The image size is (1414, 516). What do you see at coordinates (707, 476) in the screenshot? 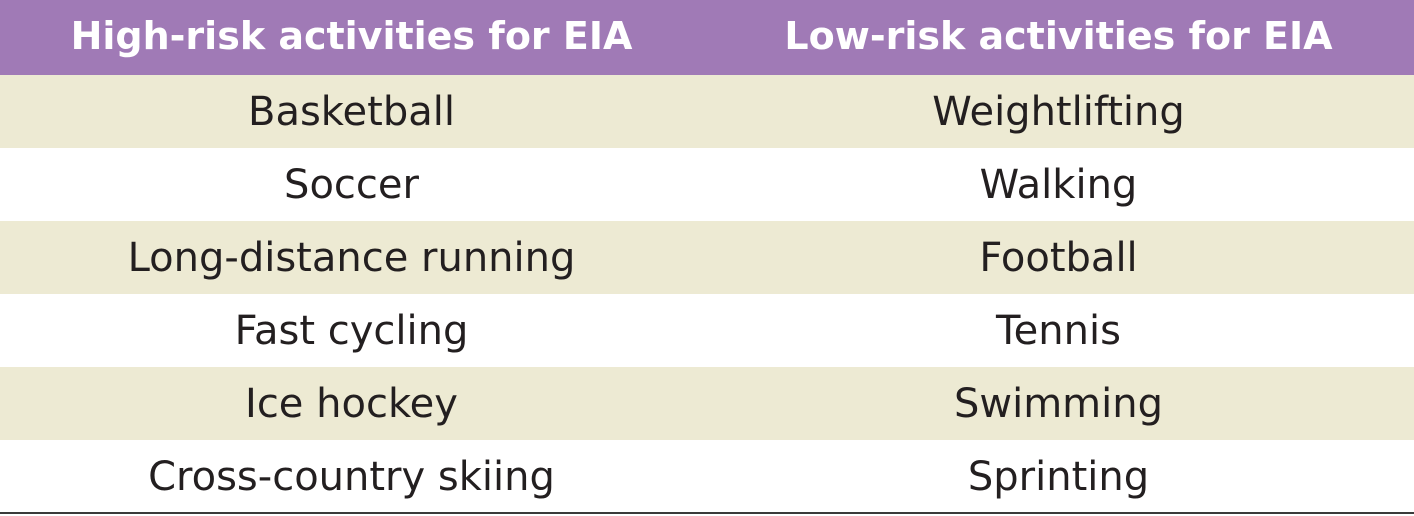
I see `table-row: Cross-country skiing Sprinting` at bounding box center [707, 476].